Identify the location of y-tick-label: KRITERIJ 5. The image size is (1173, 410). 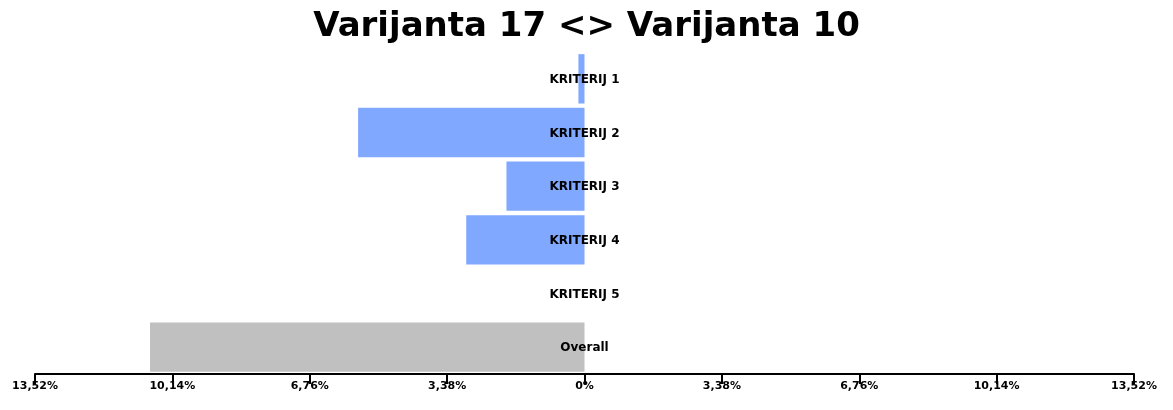
(584, 293).